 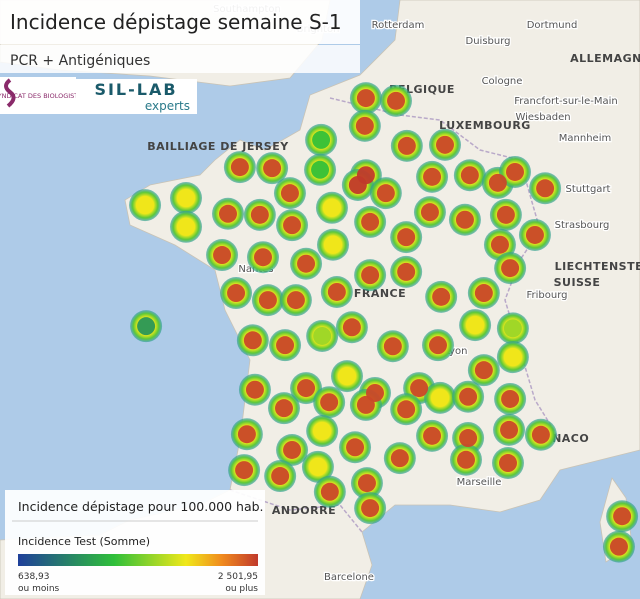 What do you see at coordinates (135, 89) in the screenshot?
I see `logo-right-top: SIL-LAB` at bounding box center [135, 89].